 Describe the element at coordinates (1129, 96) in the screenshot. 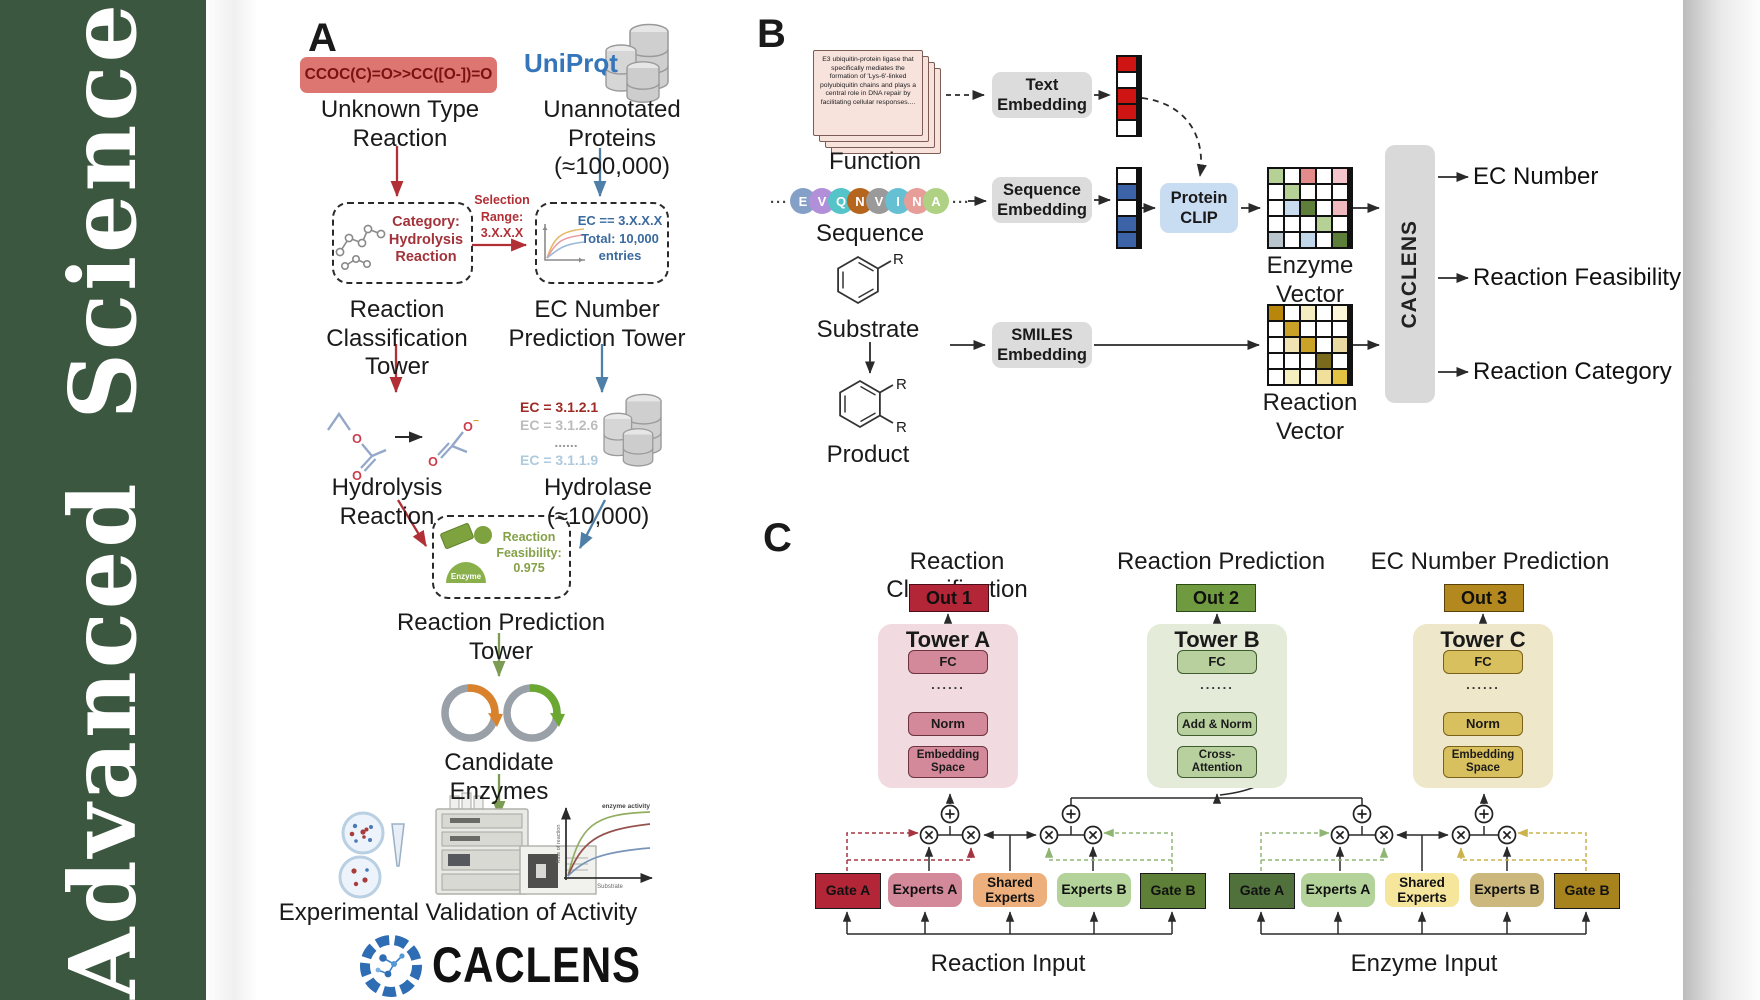

I see `text-embedding-vector` at that location.